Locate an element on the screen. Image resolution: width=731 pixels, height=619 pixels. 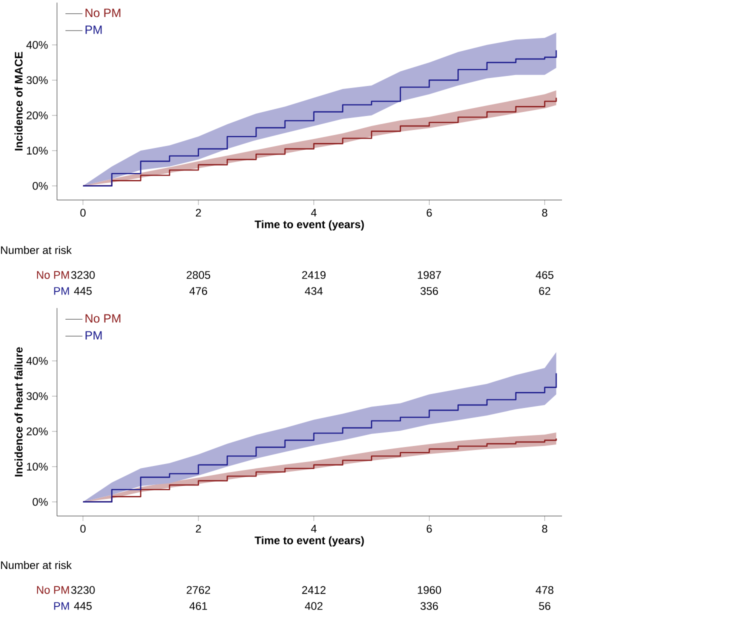
text: 2412 is located at coordinates (314, 590).